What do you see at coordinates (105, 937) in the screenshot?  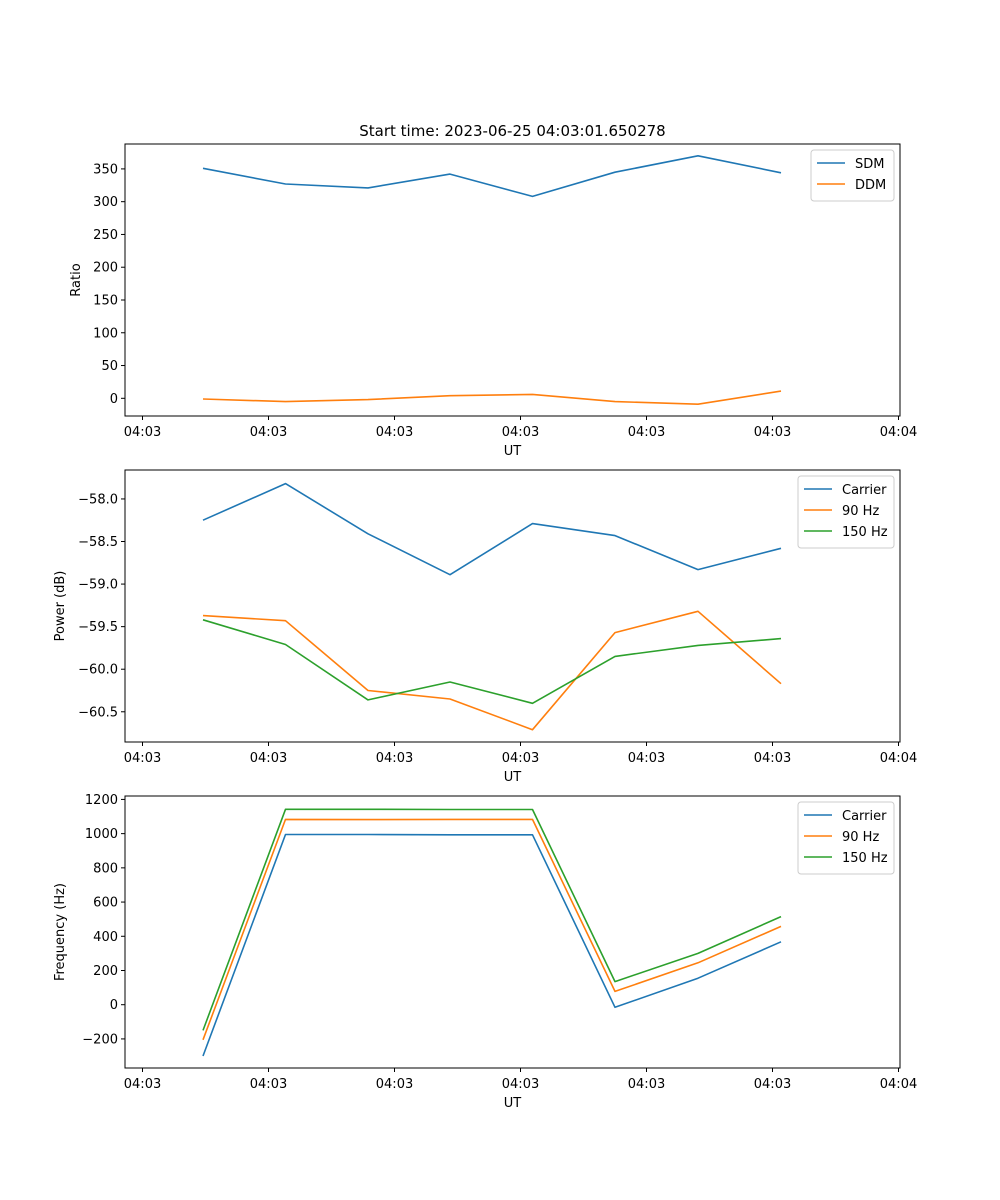 I see `y-tick-label: 400` at bounding box center [105, 937].